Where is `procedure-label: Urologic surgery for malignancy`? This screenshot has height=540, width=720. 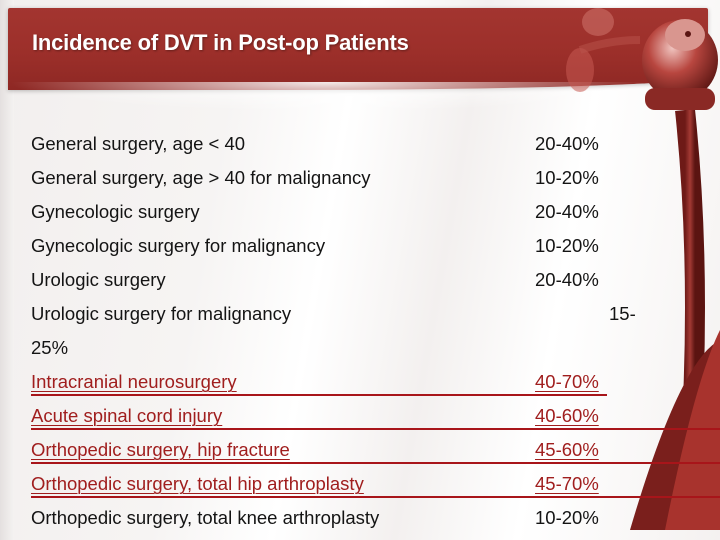
procedure-label: Urologic surgery for malignancy is located at coordinates (161, 313).